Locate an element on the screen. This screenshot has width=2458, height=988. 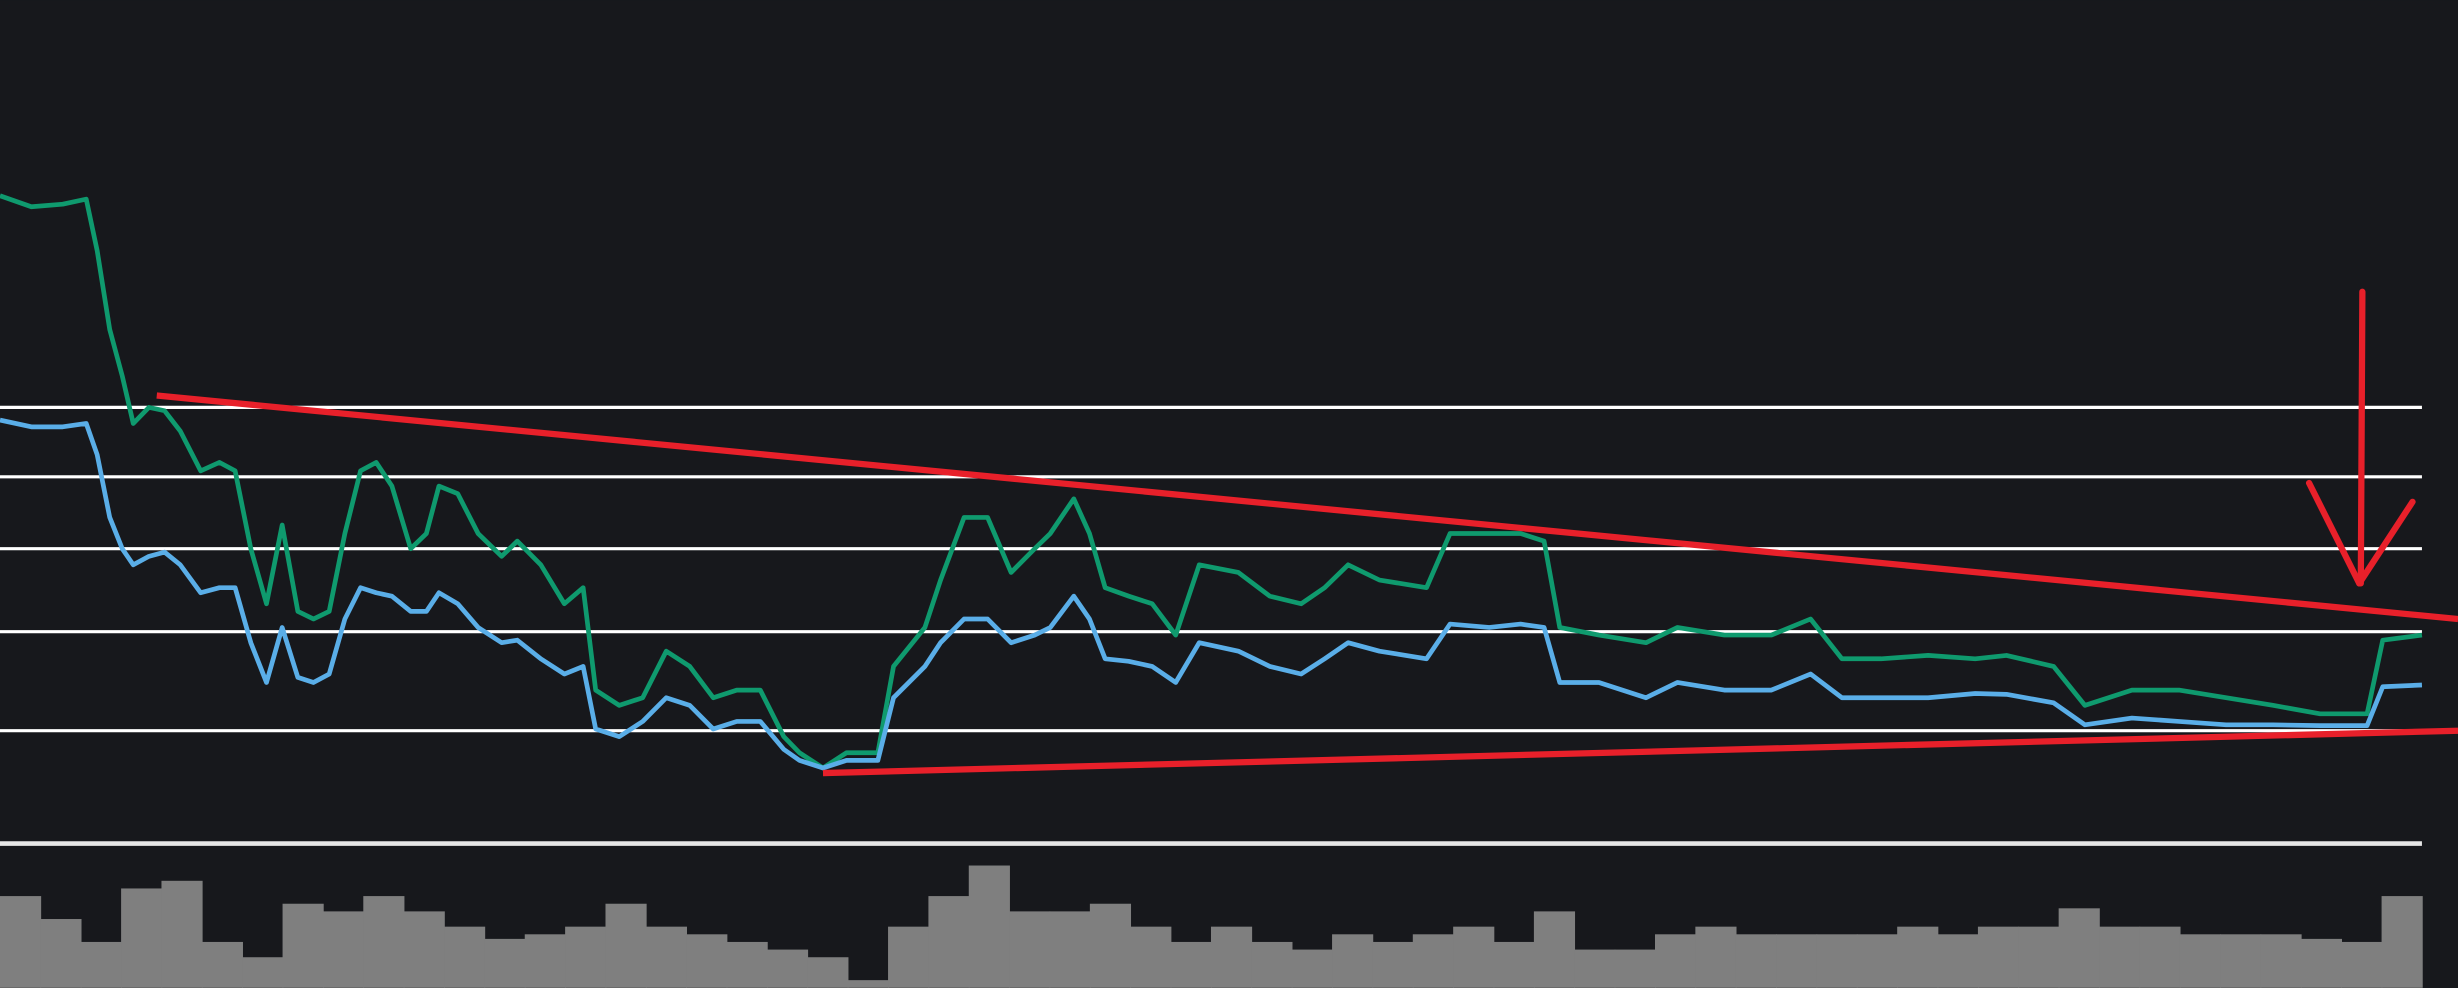
volume is located at coordinates (1211, 926).